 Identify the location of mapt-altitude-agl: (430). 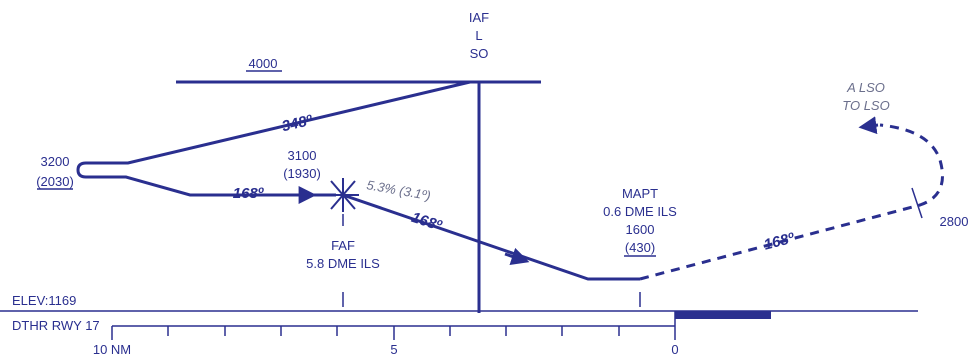
(640, 247).